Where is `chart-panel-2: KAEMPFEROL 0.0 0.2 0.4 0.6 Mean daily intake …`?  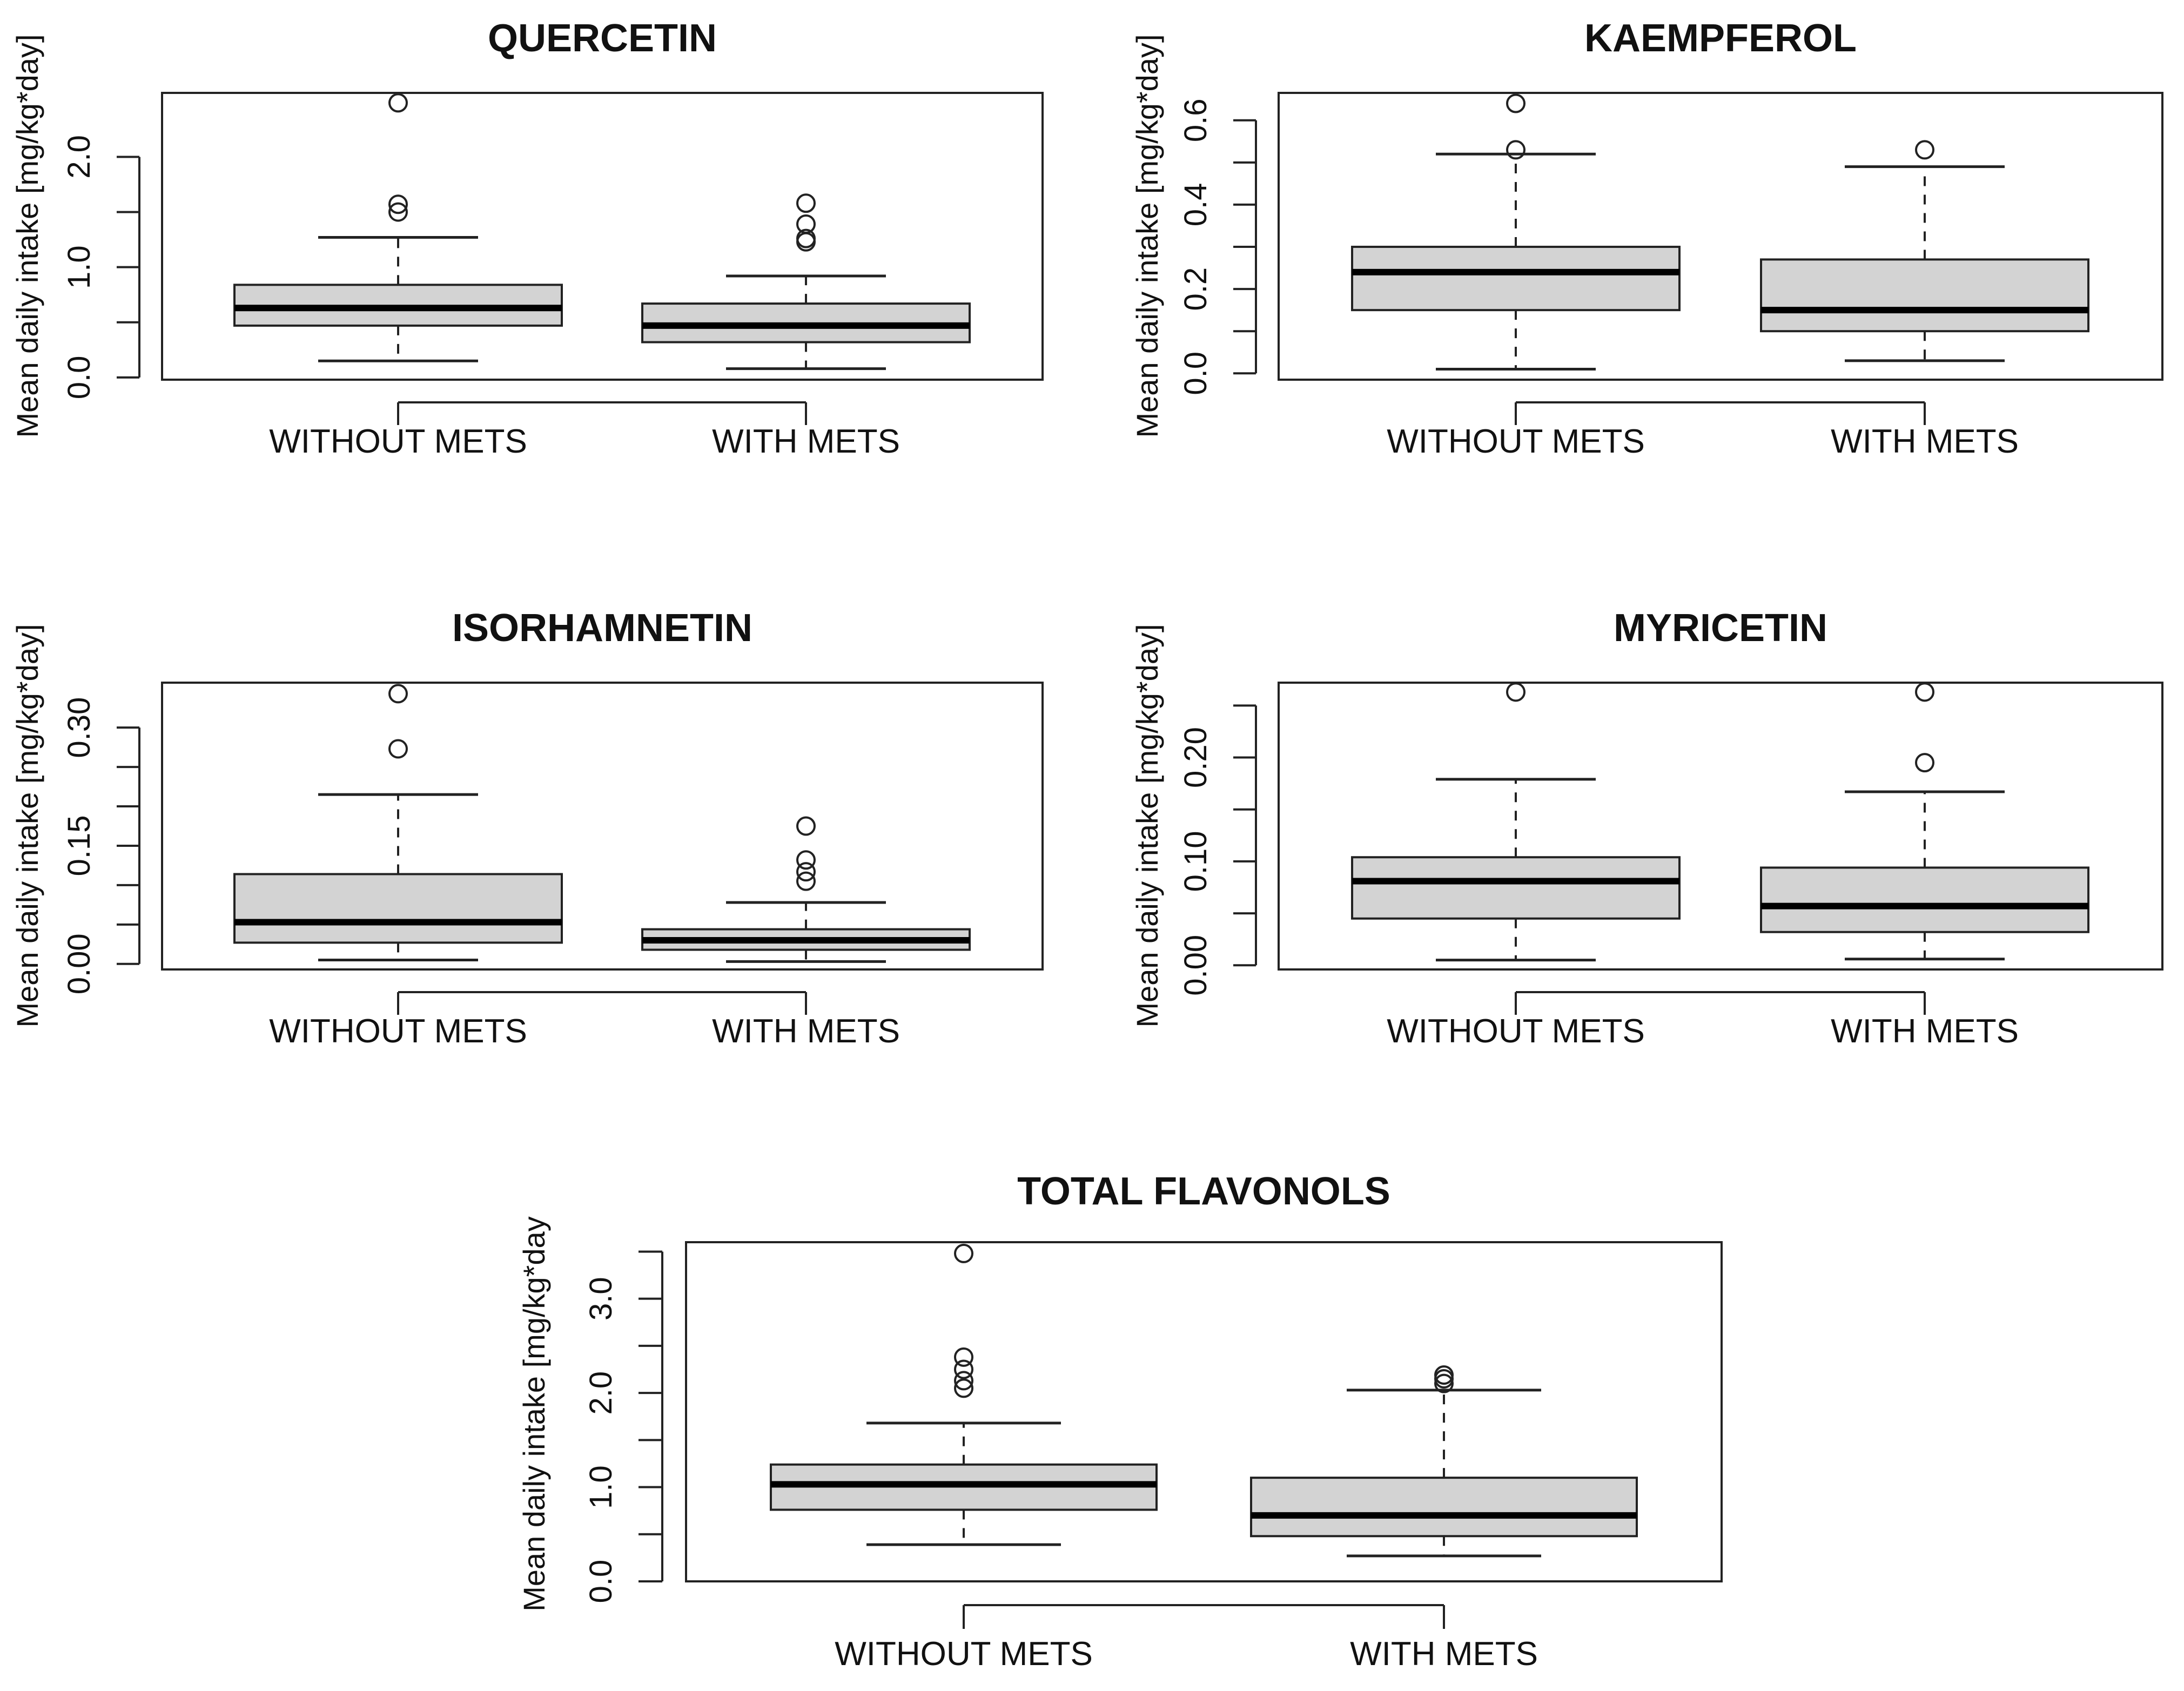
chart-panel-2: KAEMPFEROL 0.0 0.2 0.4 0.6 Mean daily intake … is located at coordinates (1647, 238).